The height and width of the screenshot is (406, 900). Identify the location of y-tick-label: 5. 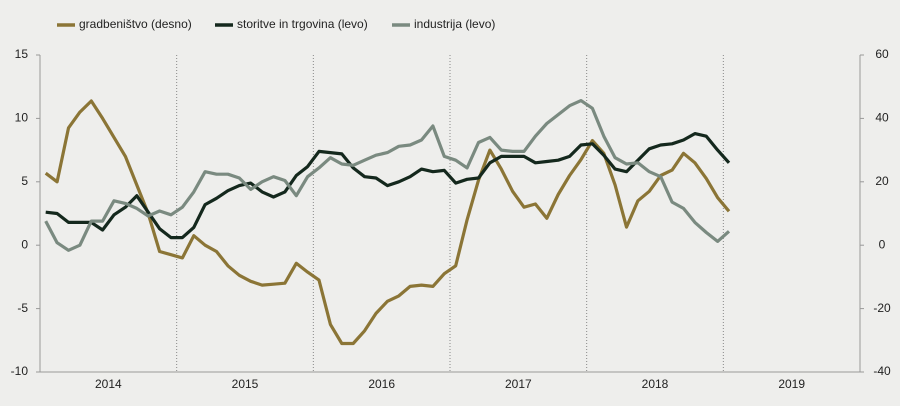
(24, 181).